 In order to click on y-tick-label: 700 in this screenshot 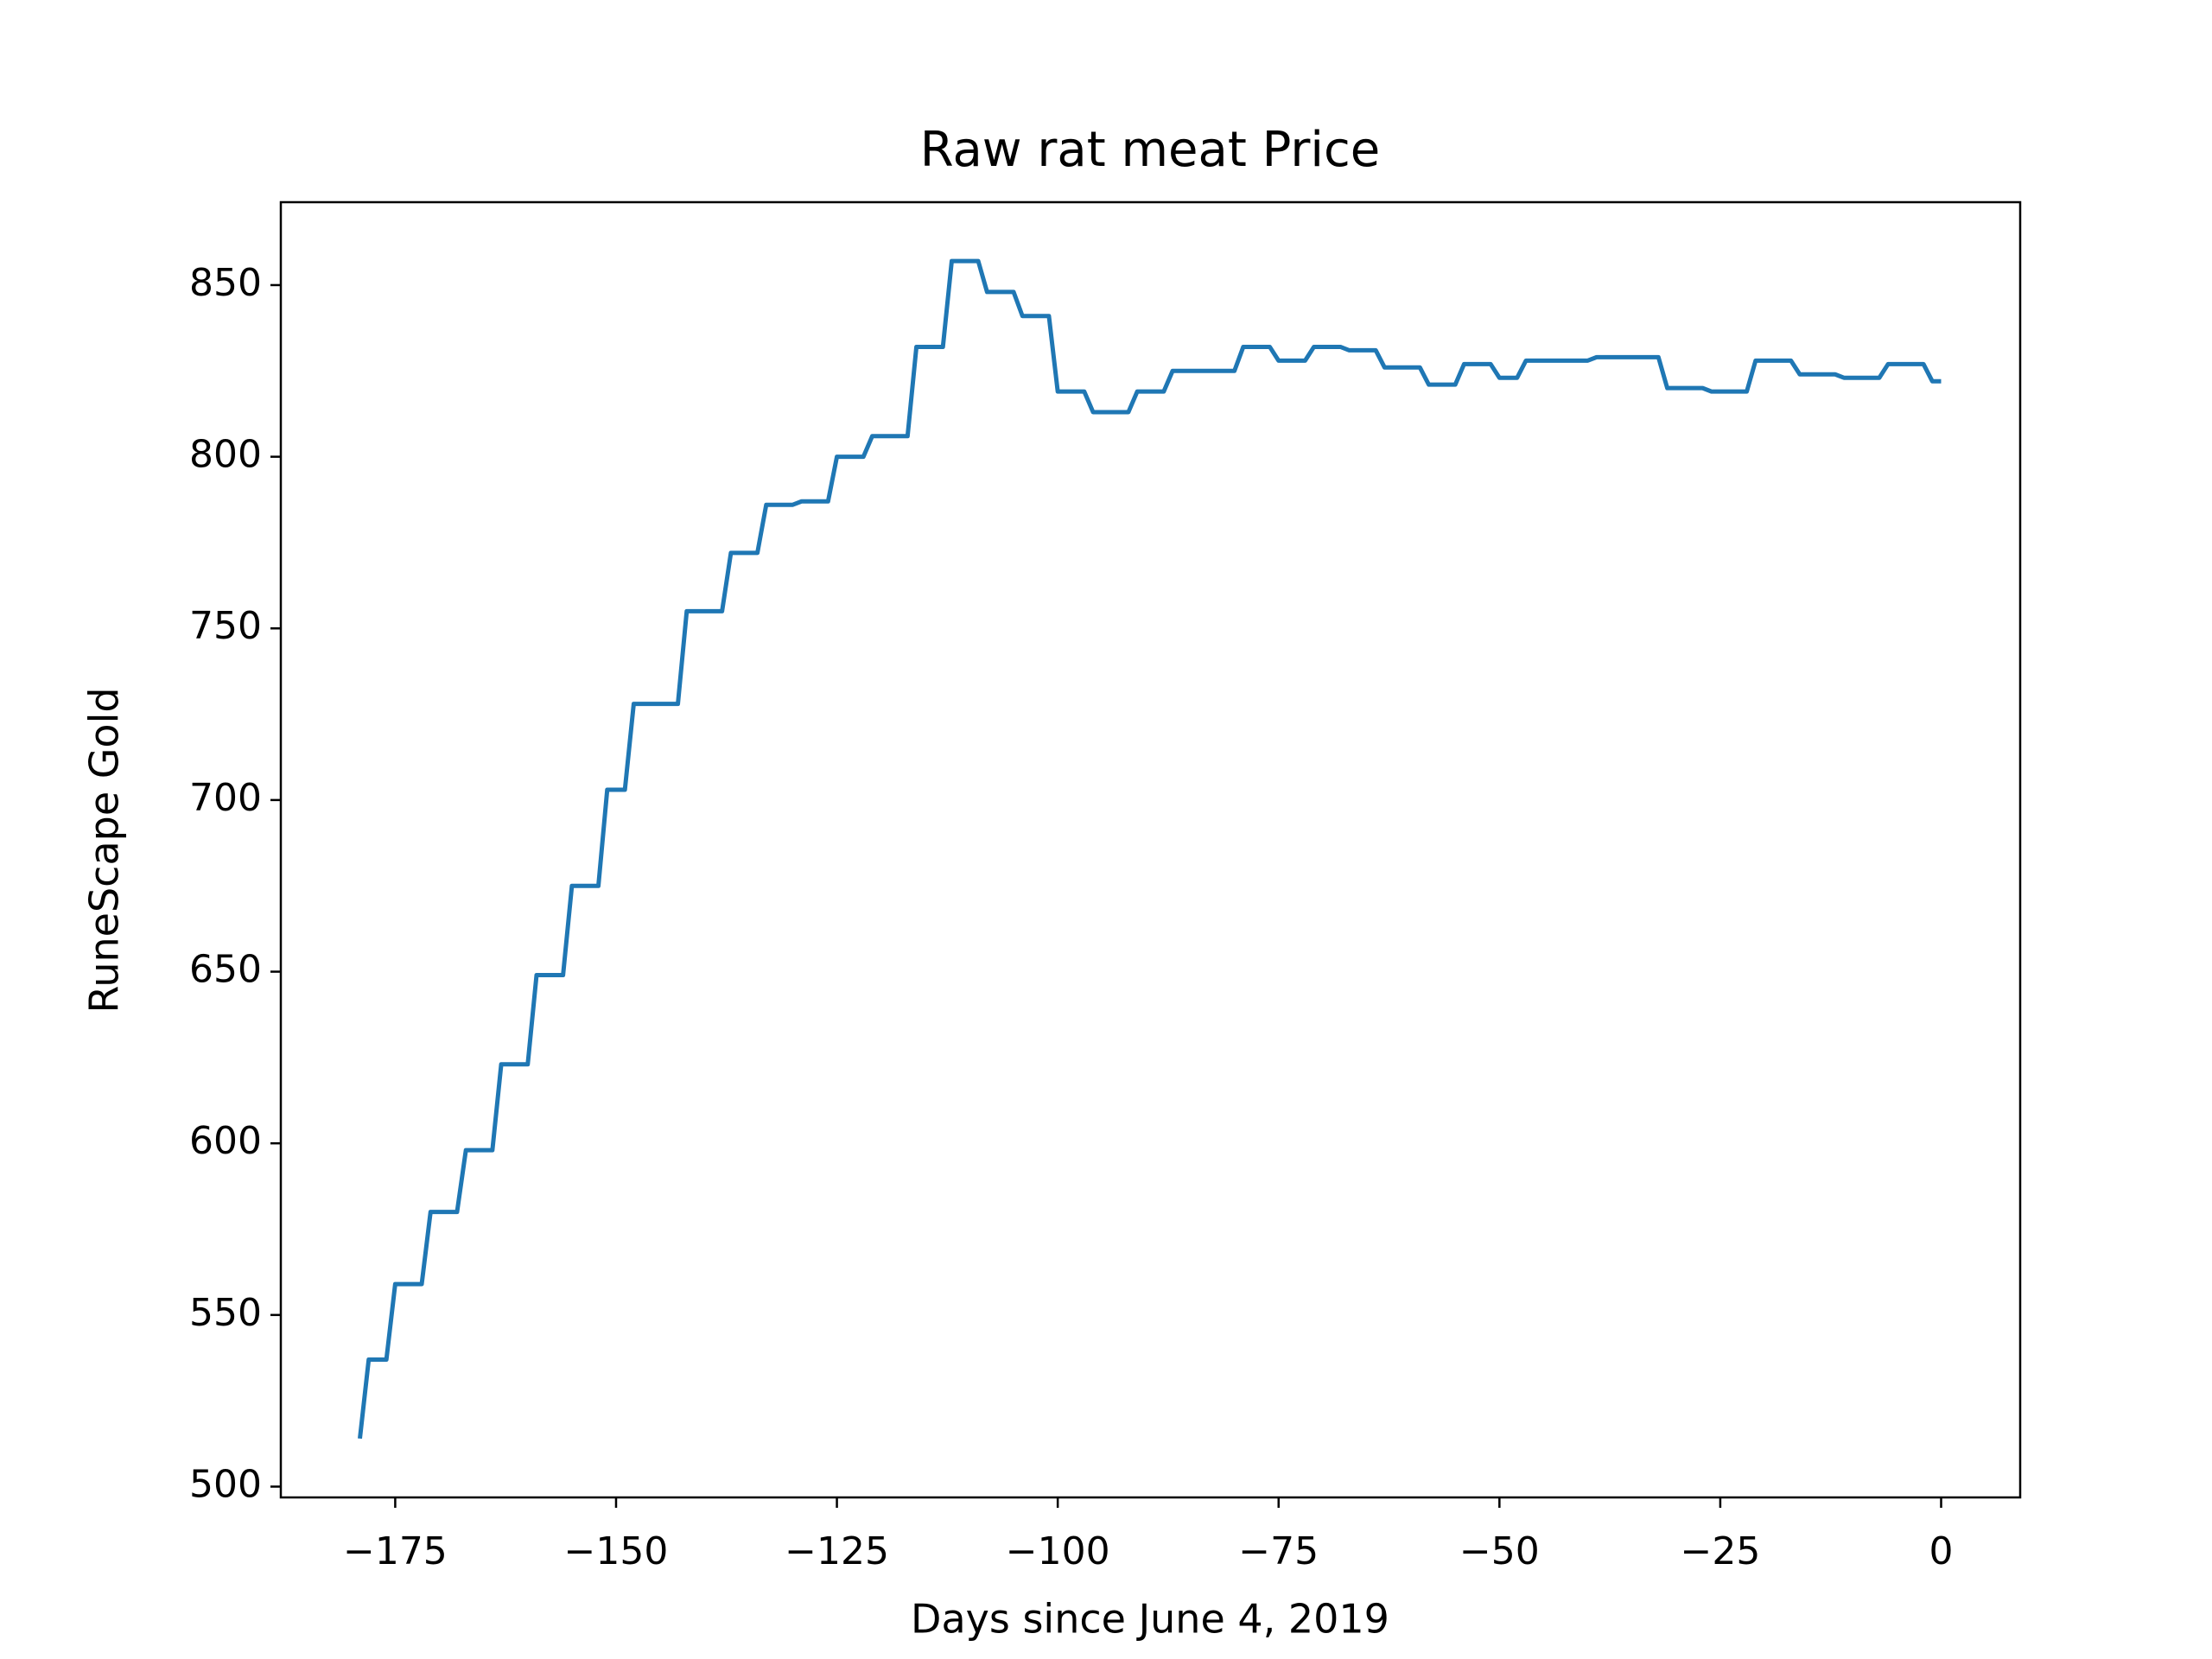, I will do `click(225, 798)`.